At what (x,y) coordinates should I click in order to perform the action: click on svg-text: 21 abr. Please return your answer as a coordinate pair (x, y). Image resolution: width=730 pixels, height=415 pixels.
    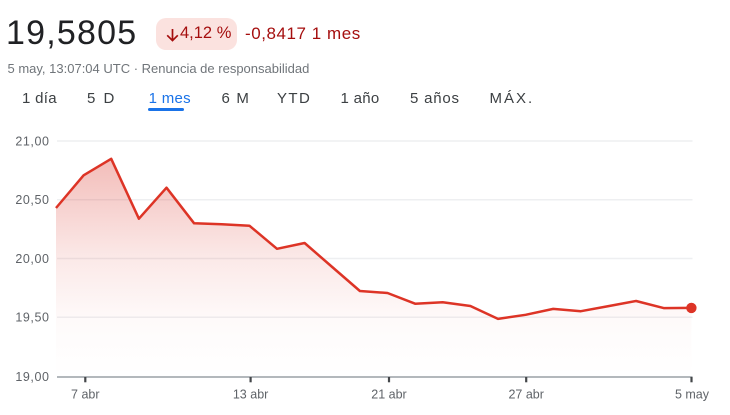
    Looking at the image, I should click on (388, 394).